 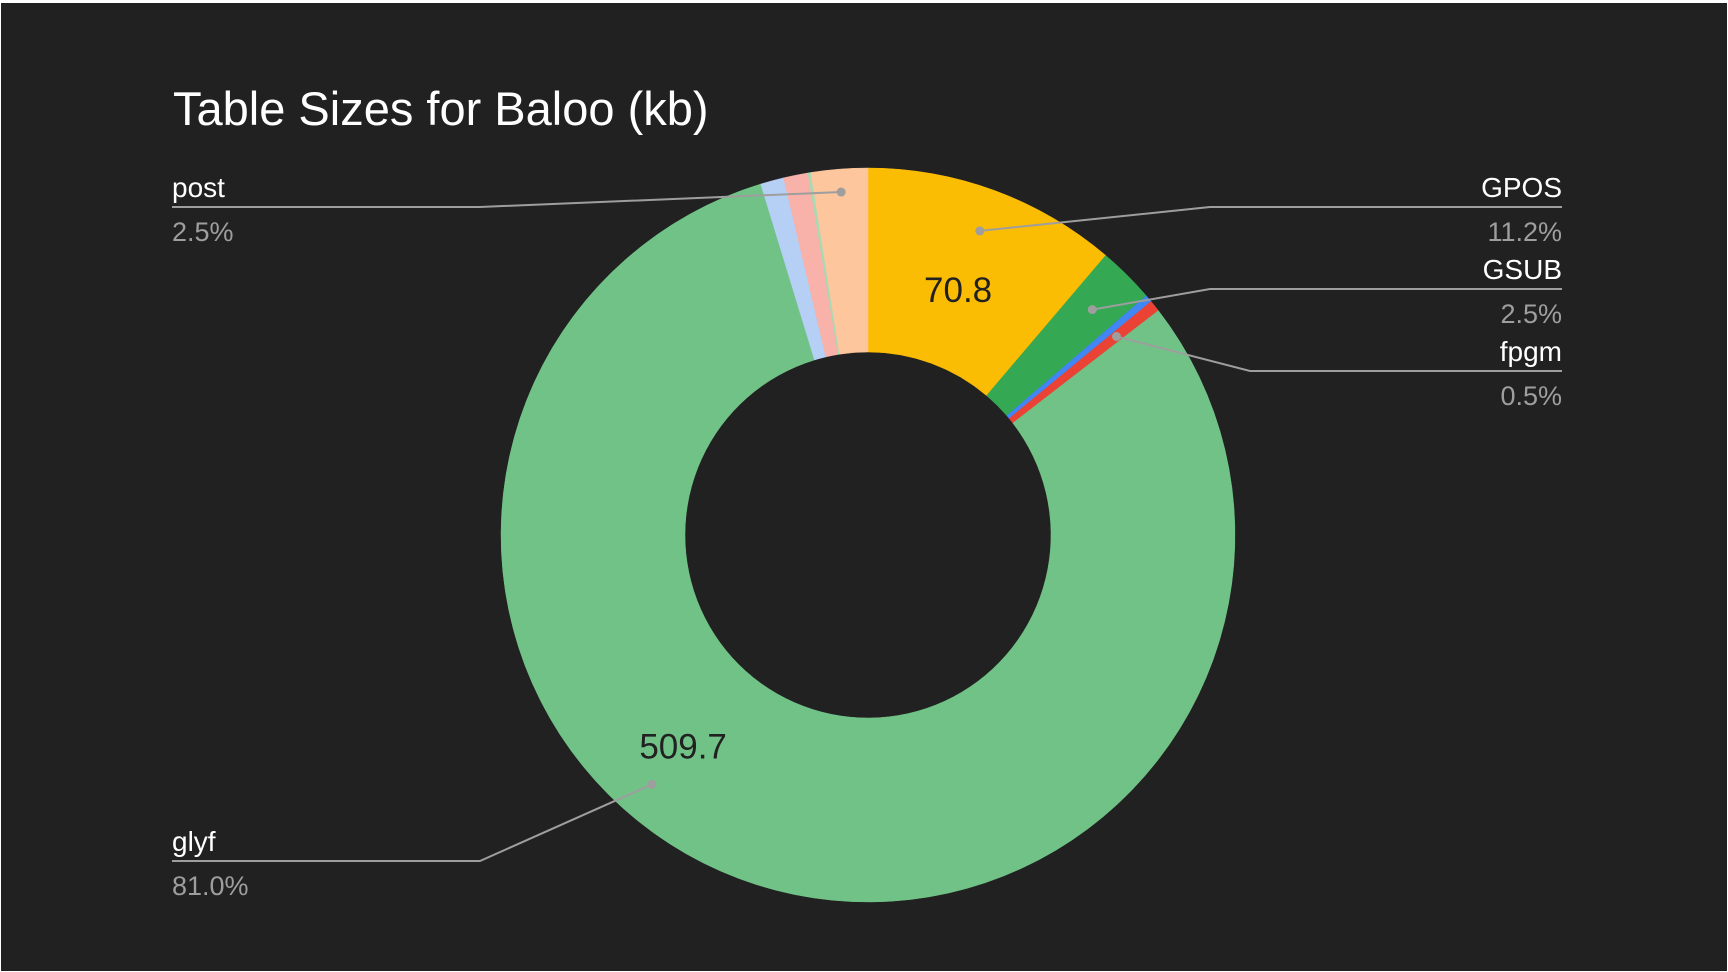 I want to click on callout-name-post: post, so click(x=198, y=187).